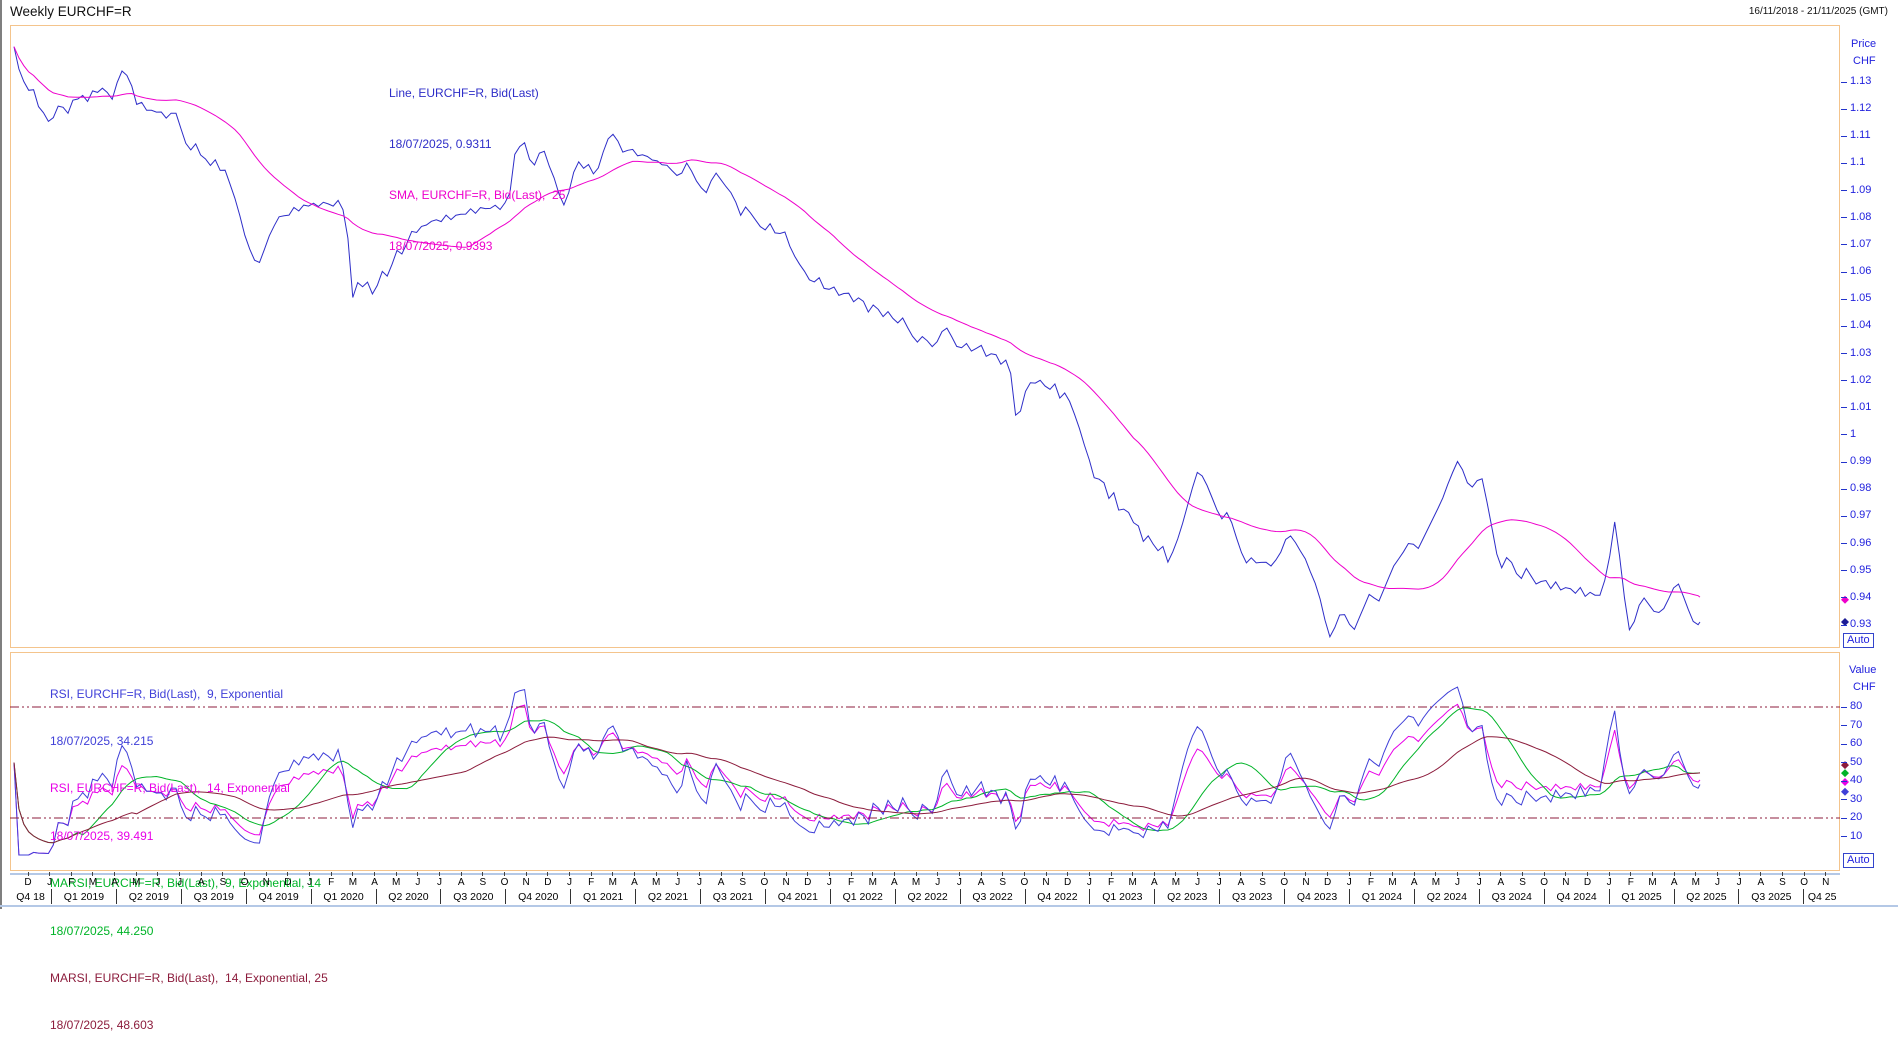  Describe the element at coordinates (668, 897) in the screenshot. I see `quarter-label: Q2 2021` at that location.